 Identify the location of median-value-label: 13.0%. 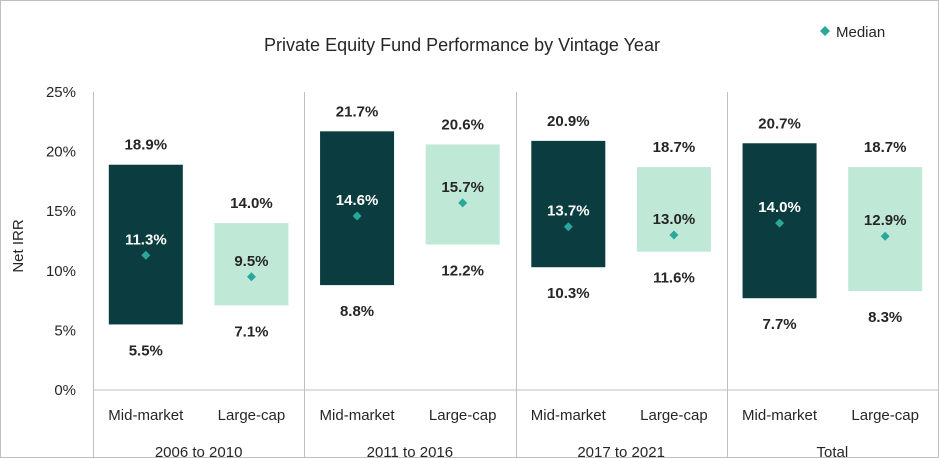
(674, 219).